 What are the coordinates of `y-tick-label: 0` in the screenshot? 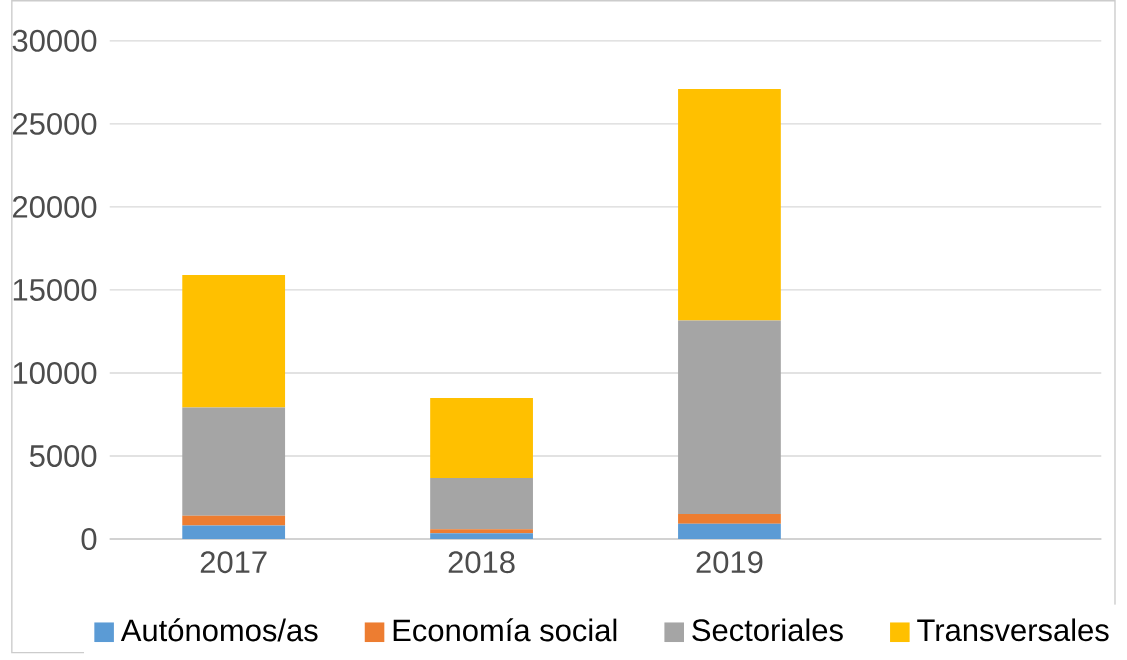 It's located at (89, 539).